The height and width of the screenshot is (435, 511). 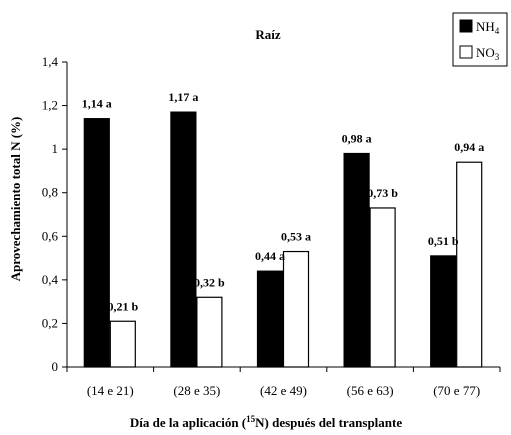 What do you see at coordinates (283, 390) in the screenshot?
I see `x-category-label: (42 e 49)` at bounding box center [283, 390].